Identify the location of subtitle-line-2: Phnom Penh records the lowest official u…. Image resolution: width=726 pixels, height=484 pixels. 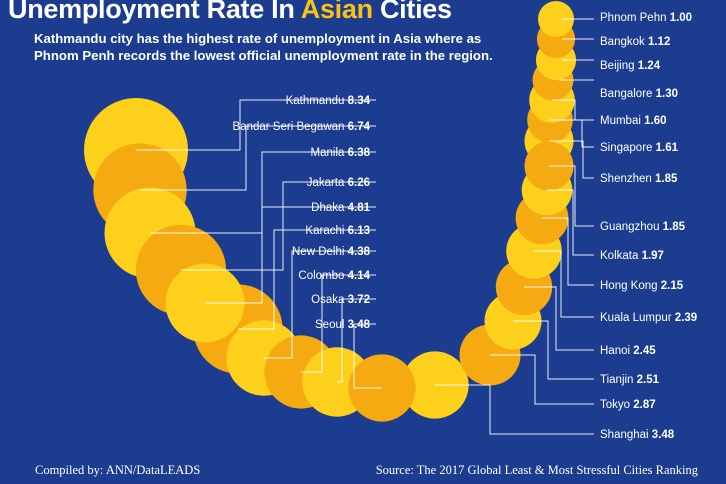
(263, 55).